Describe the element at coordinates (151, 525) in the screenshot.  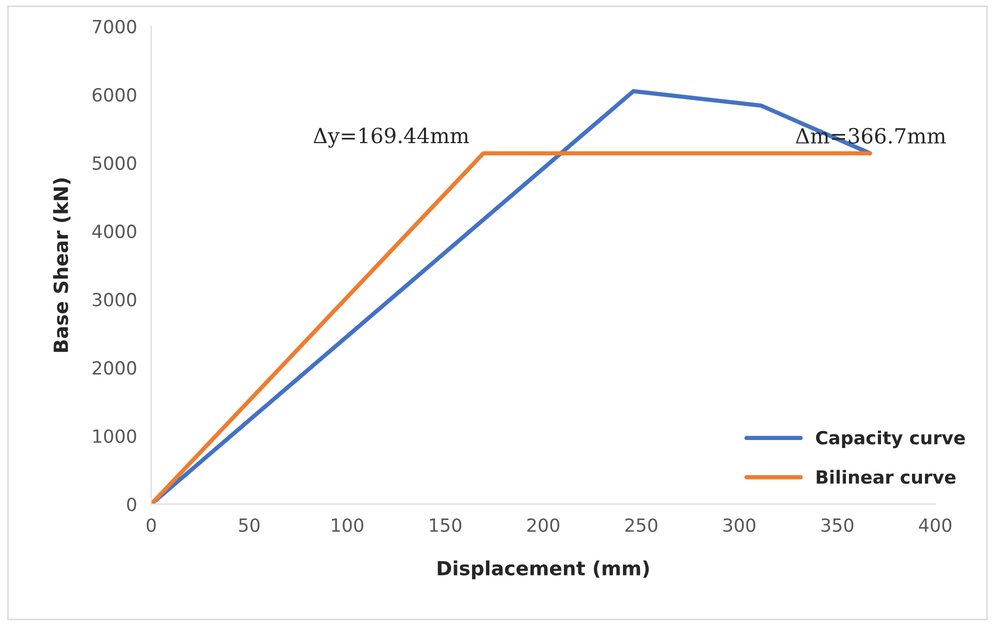
I see `x-tick-label: 0` at that location.